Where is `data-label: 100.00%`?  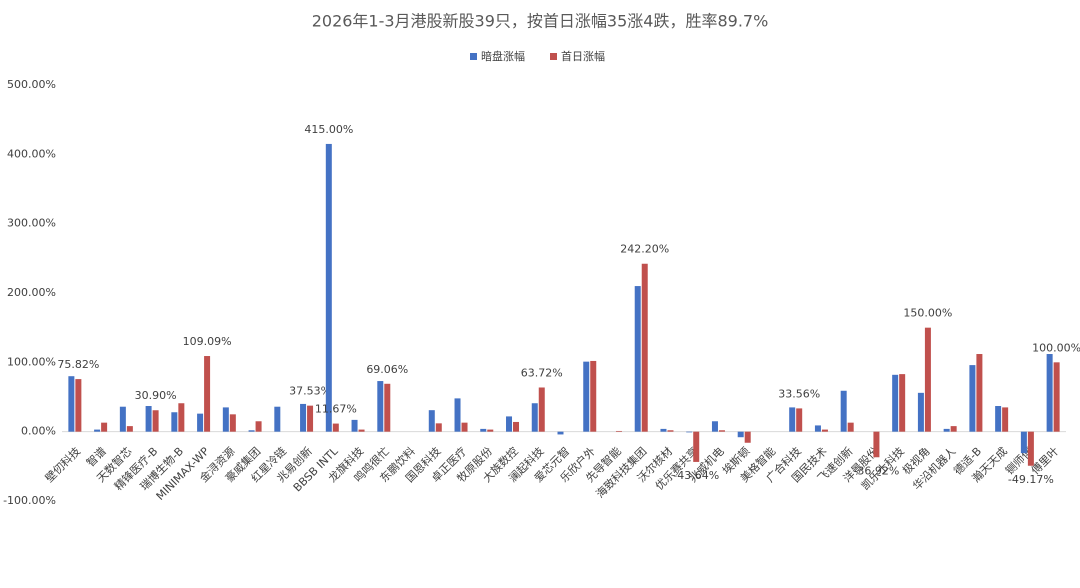 data-label: 100.00% is located at coordinates (1056, 347).